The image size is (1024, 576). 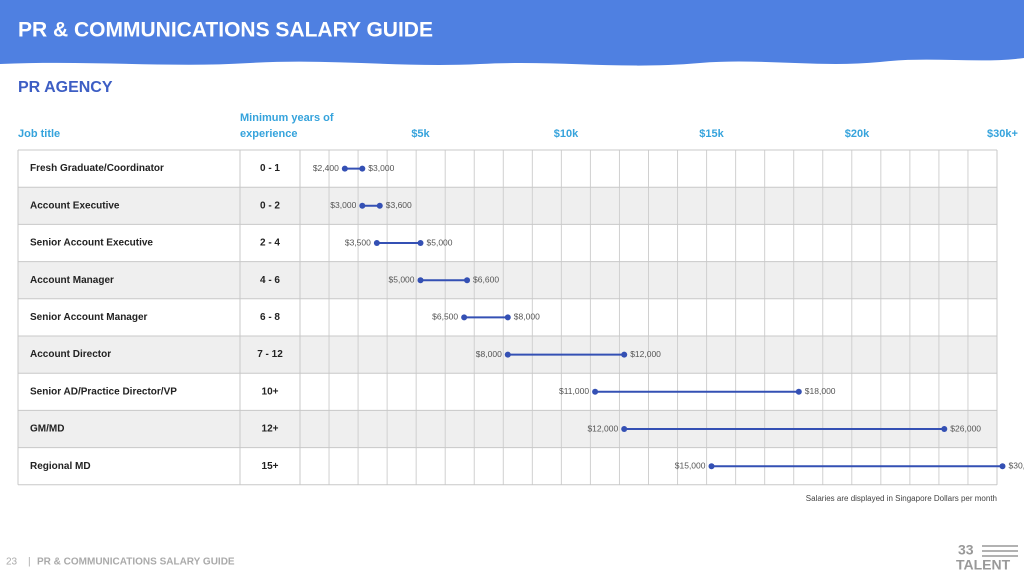 What do you see at coordinates (136, 562) in the screenshot?
I see `footer-text: PR & COMMUNICATIONS SALARY GUIDE` at bounding box center [136, 562].